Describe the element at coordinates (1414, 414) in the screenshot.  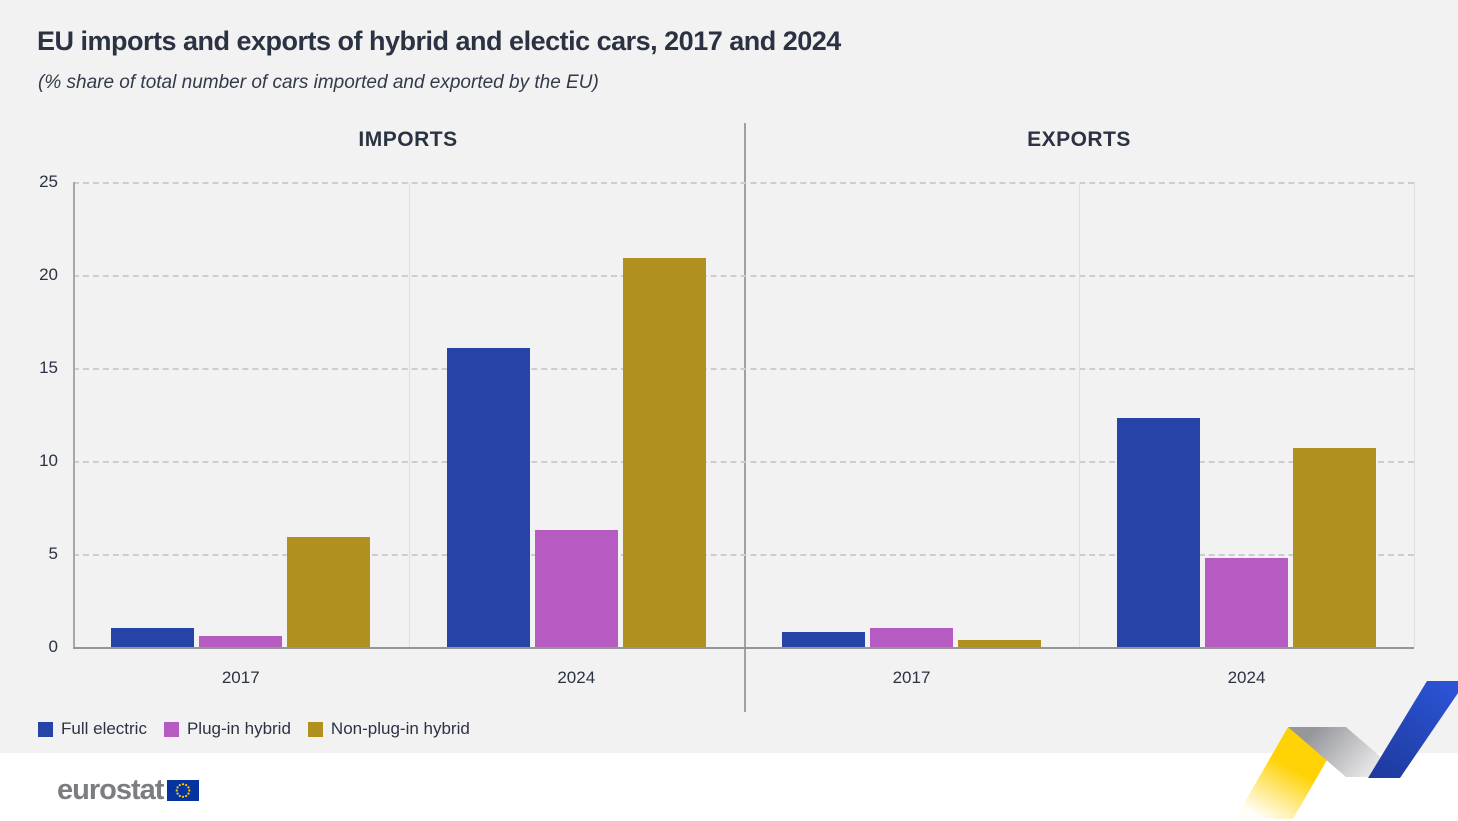
I see `plot-right-border` at that location.